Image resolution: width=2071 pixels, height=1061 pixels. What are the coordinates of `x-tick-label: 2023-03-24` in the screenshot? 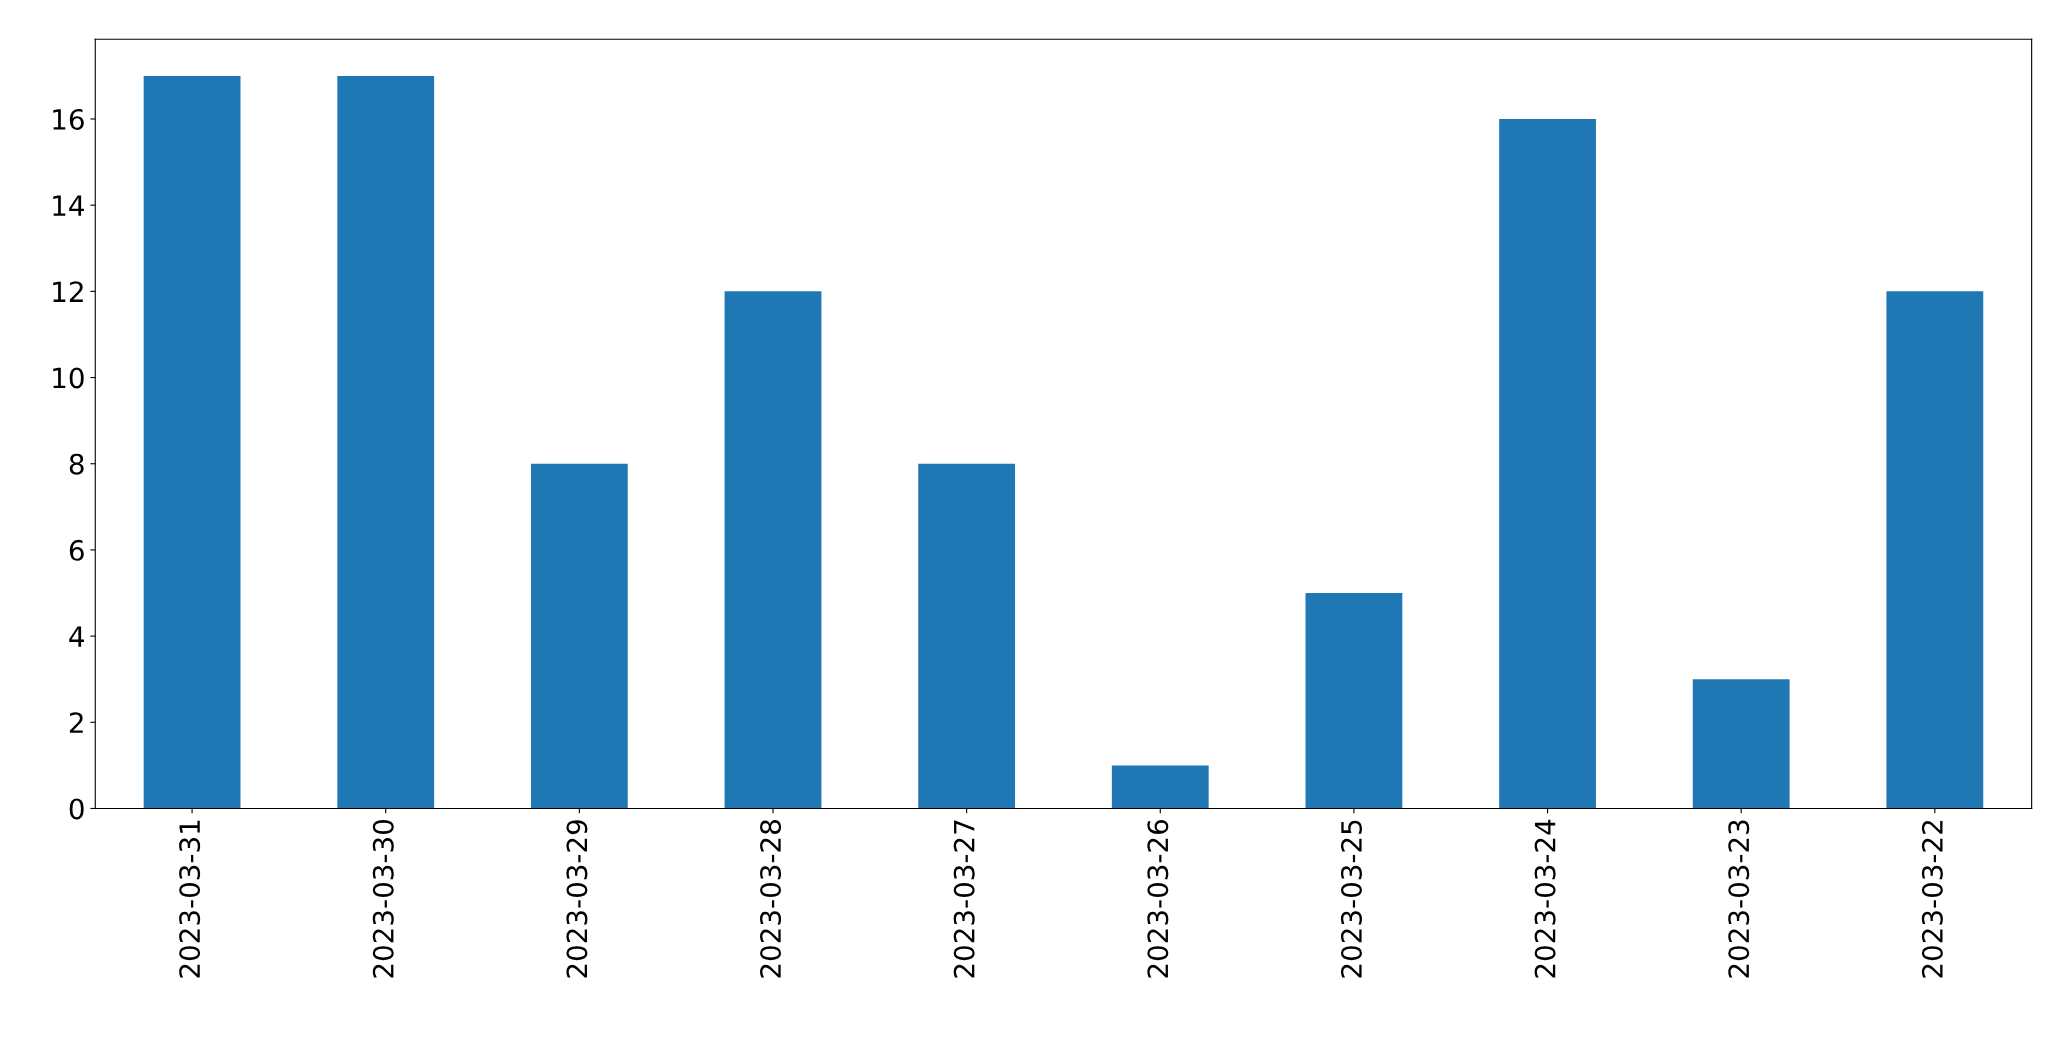 It's located at (1545, 898).